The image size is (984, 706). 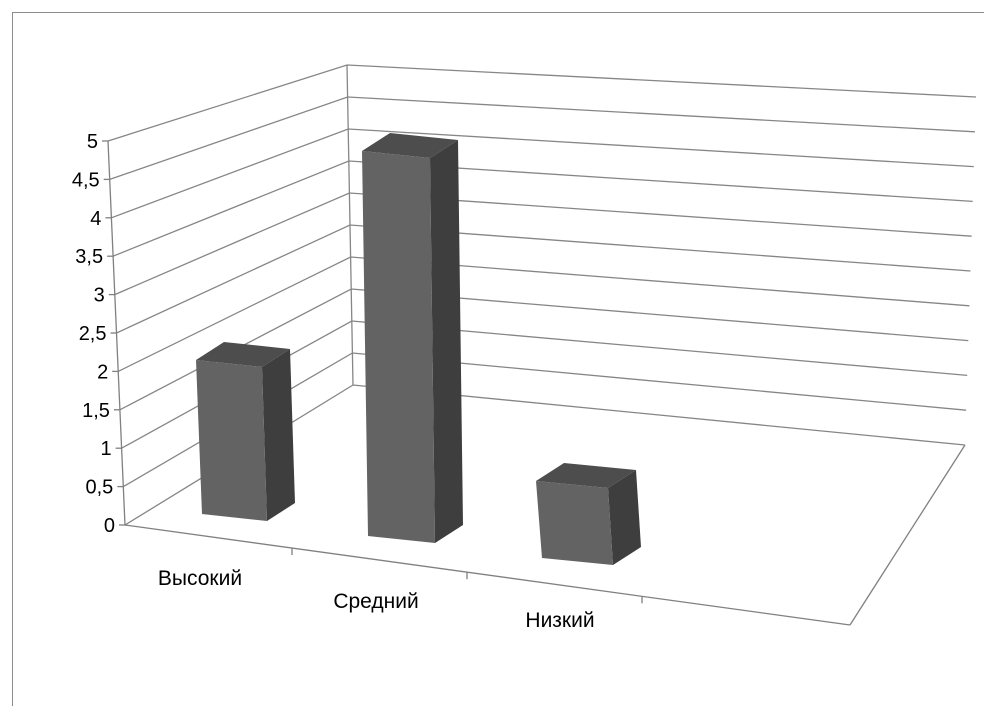 I want to click on x-axis-line, so click(x=487, y=575).